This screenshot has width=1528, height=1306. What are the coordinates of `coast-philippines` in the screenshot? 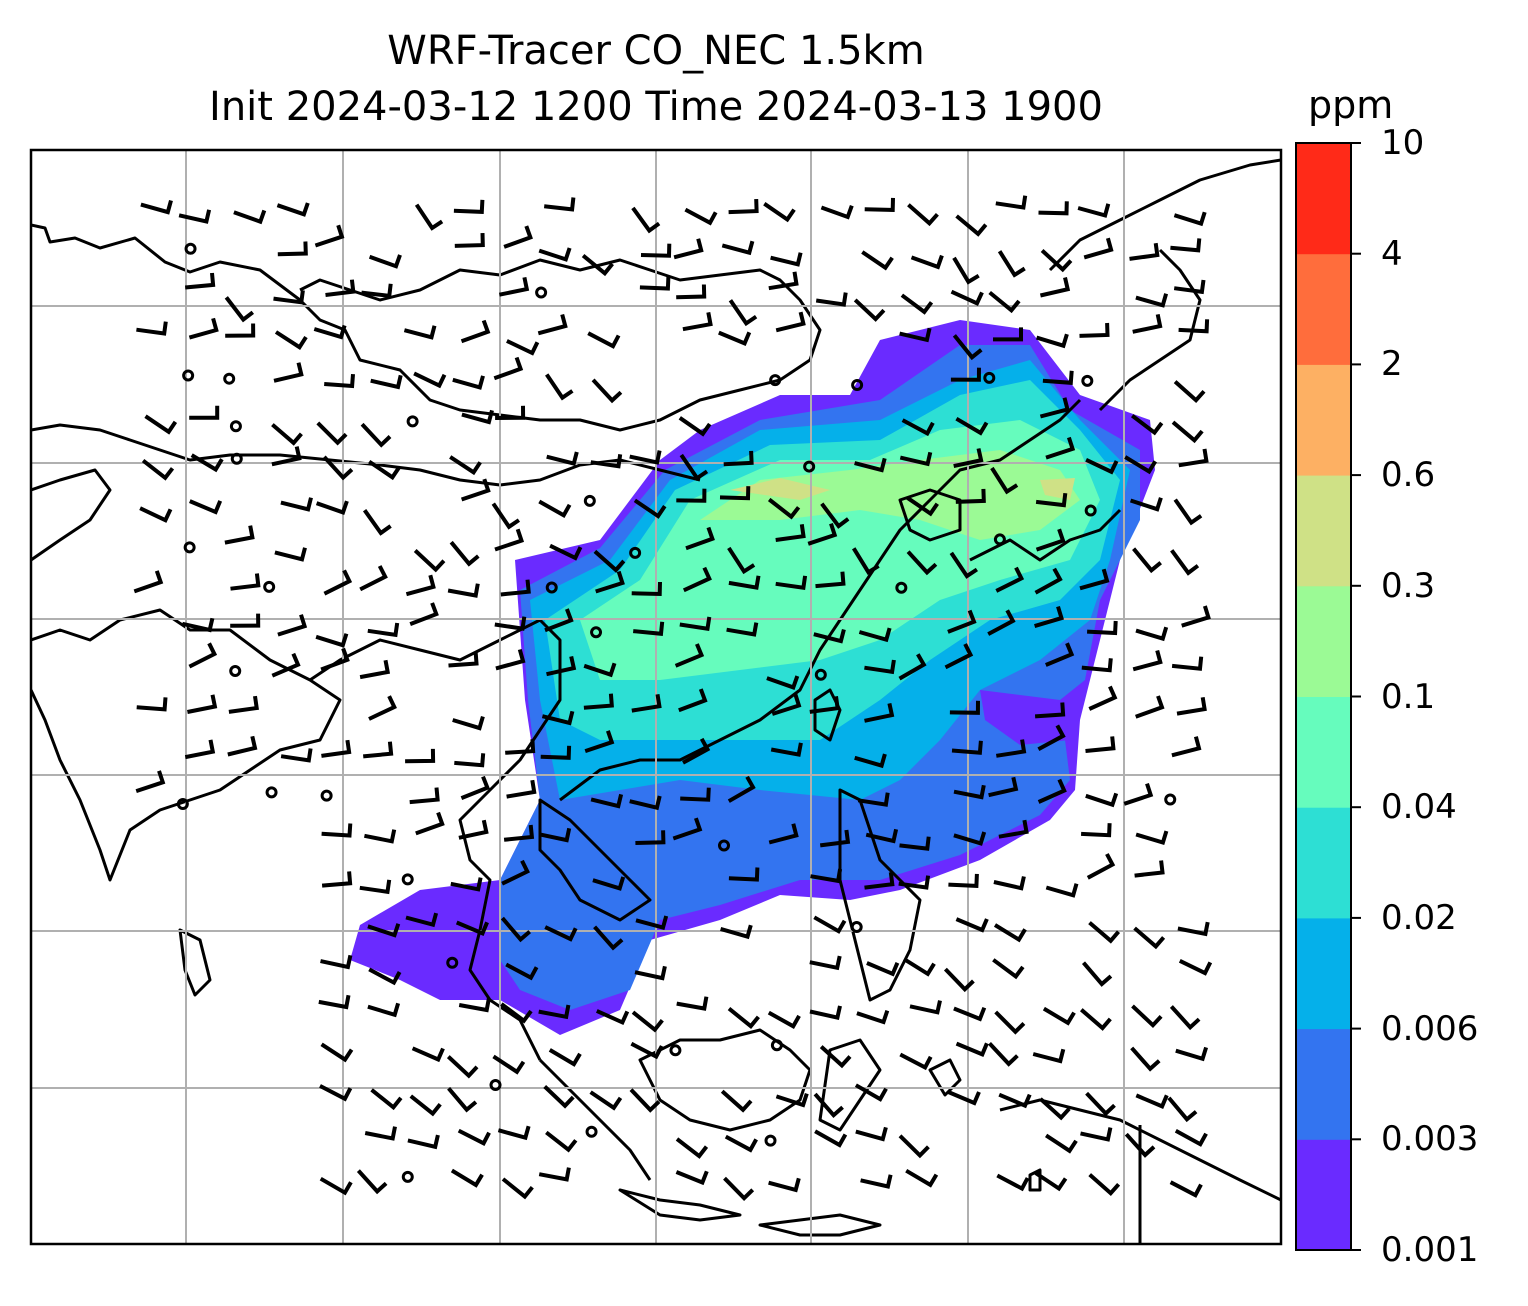 It's located at (880, 895).